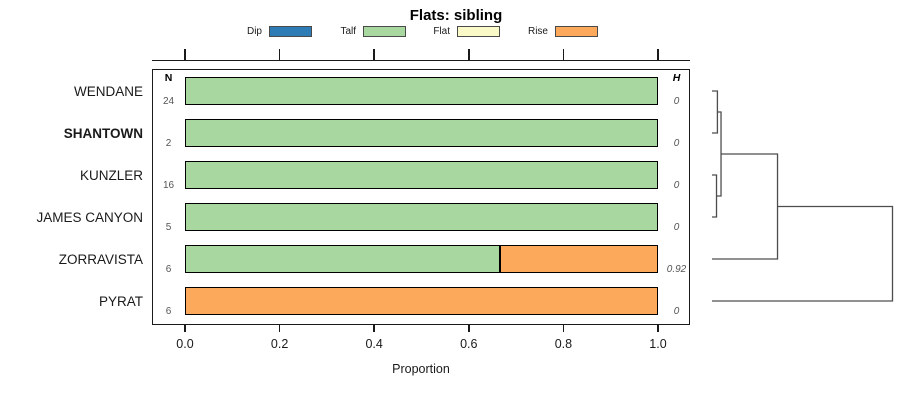  I want to click on legend-item: Talf, so click(353, 31).